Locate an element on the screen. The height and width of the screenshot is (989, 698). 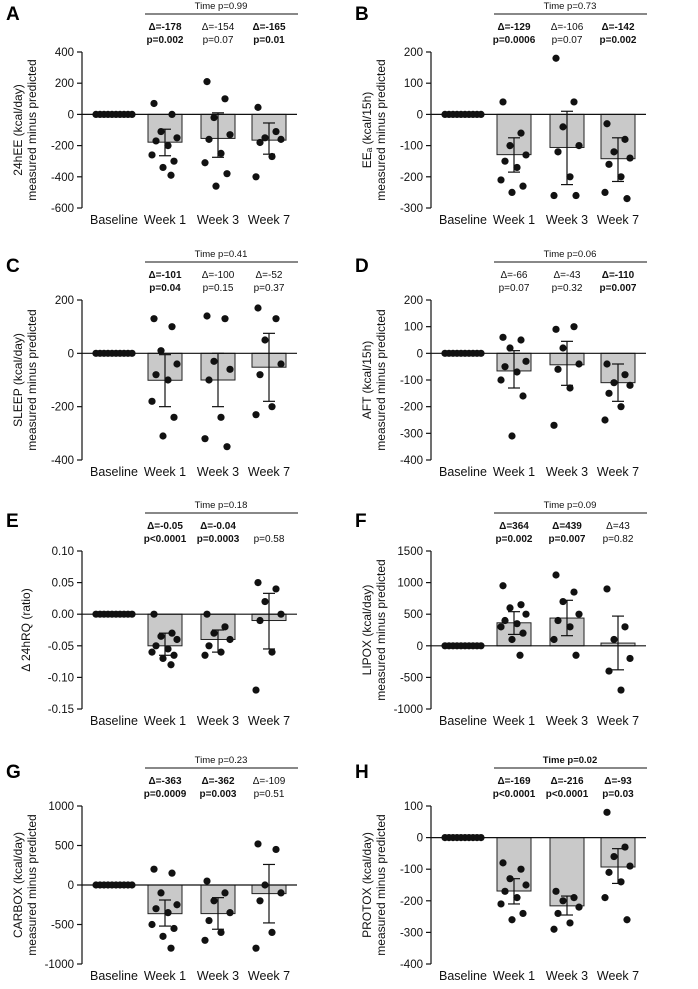
y-tick-label: 0 is located at coordinates (420, 839).